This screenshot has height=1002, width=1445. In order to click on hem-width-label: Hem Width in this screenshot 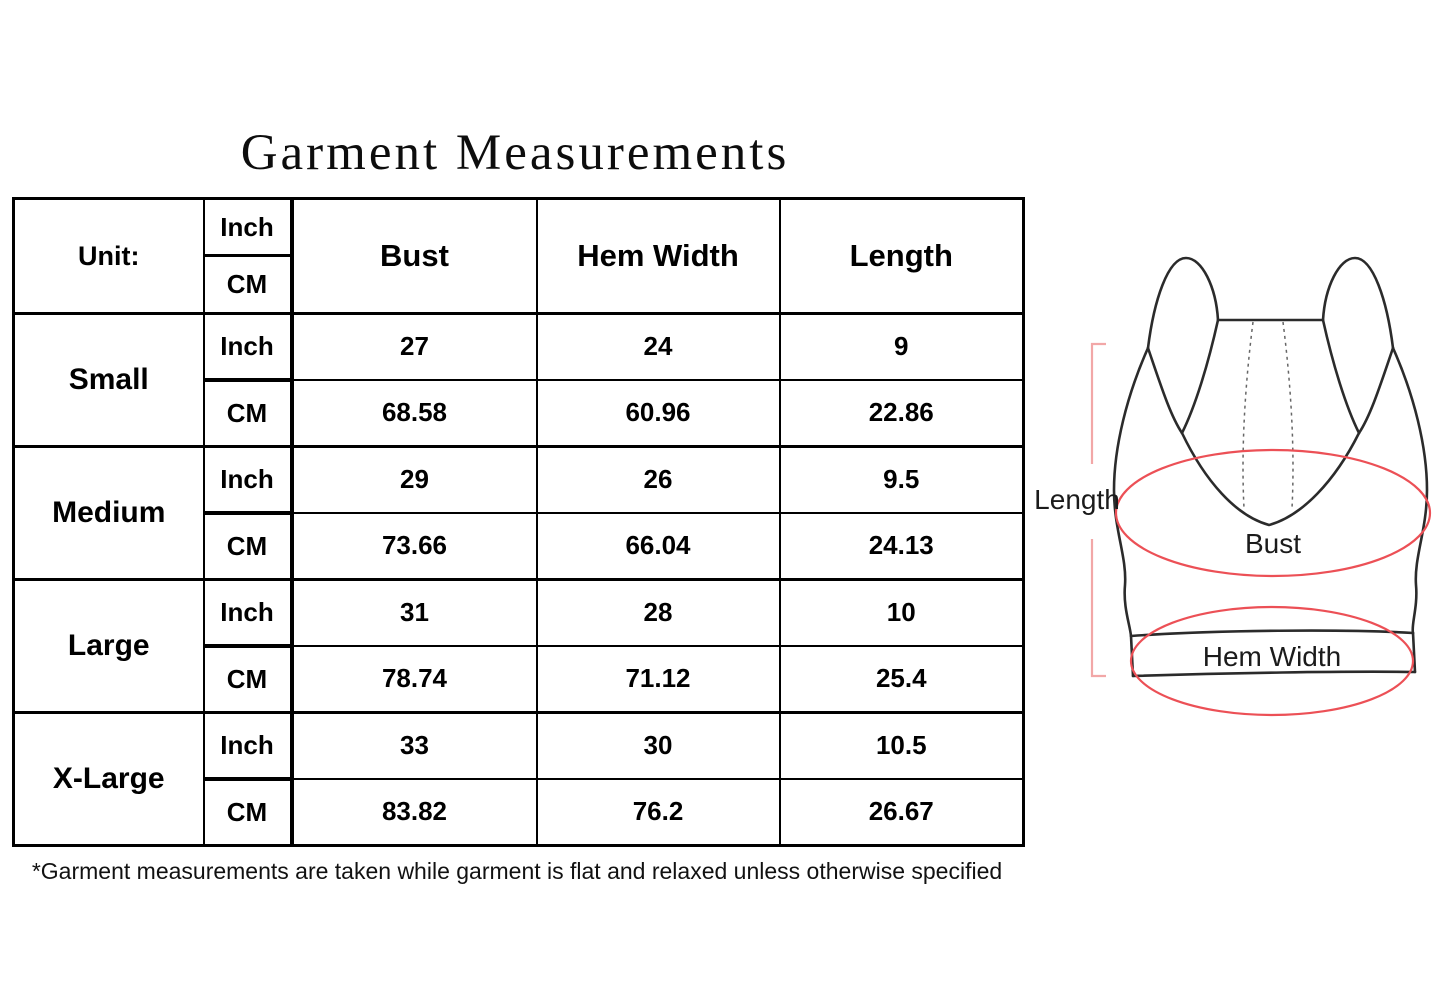, I will do `click(1272, 656)`.